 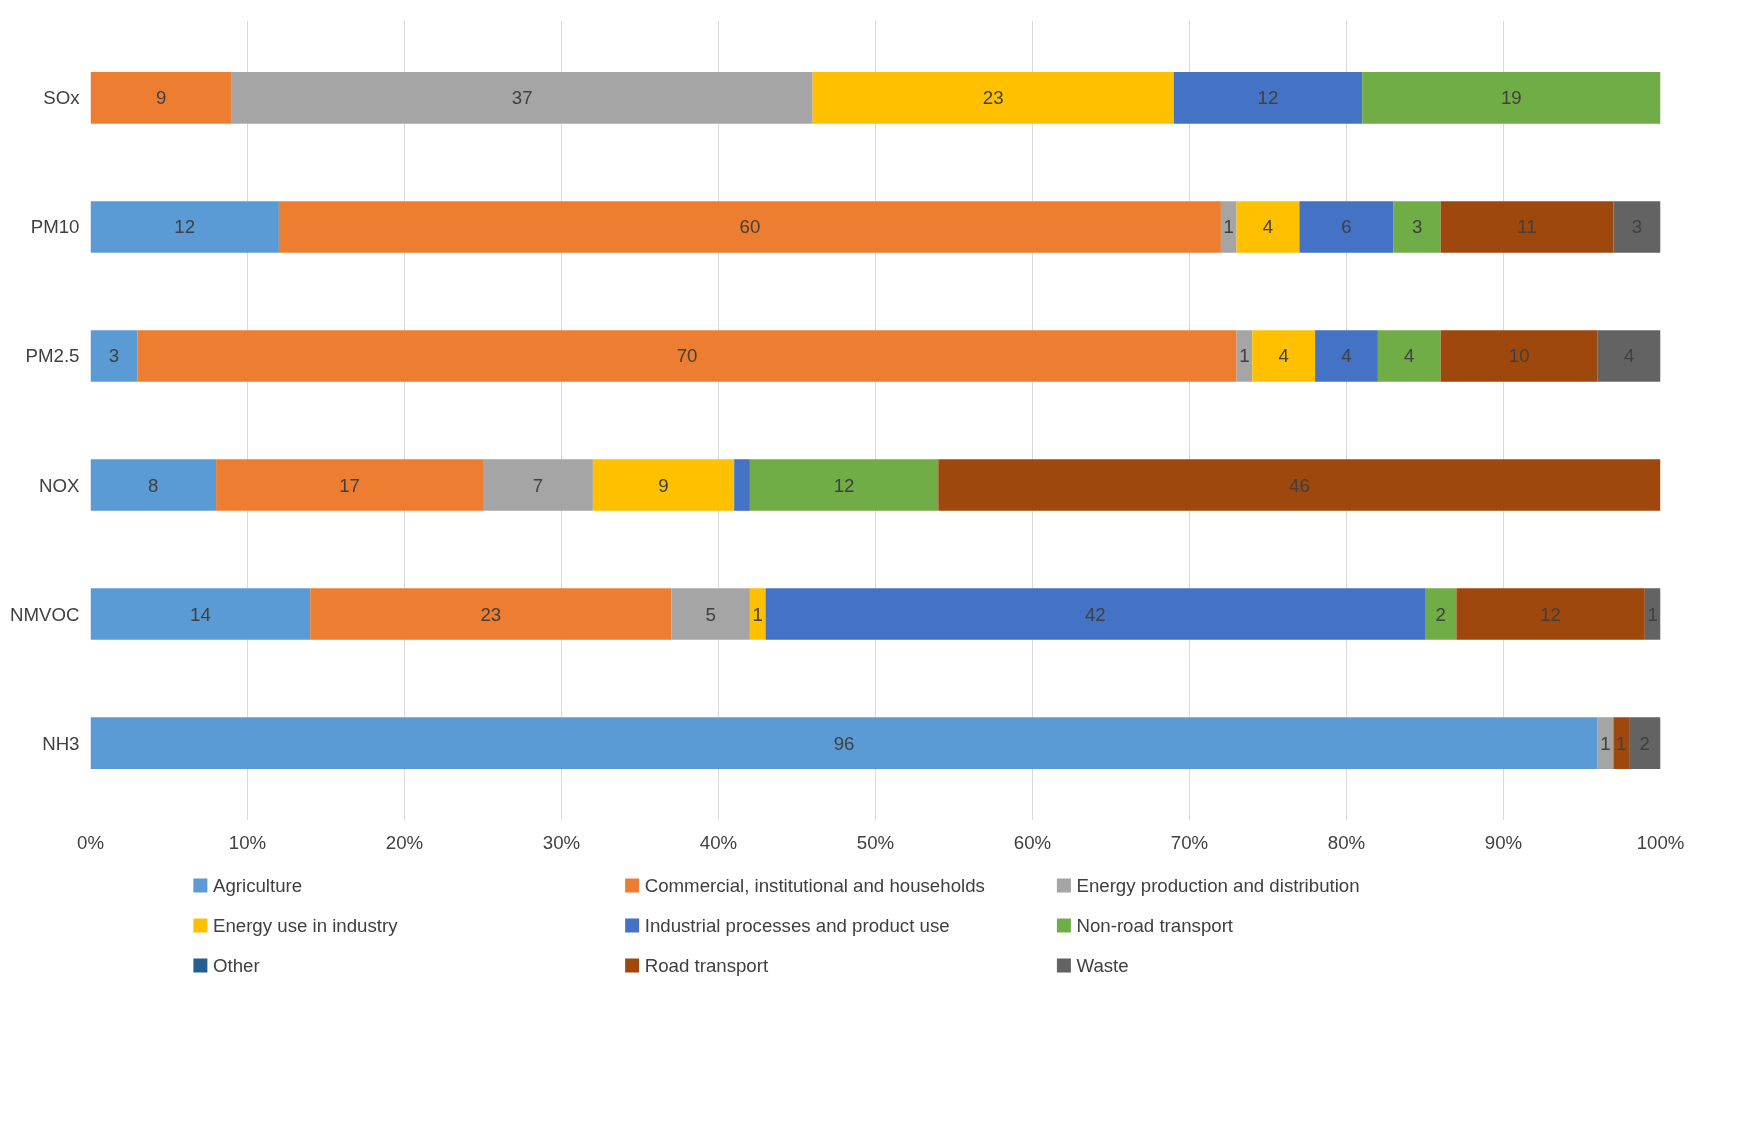 I want to click on data-label: 11, so click(x=1527, y=227).